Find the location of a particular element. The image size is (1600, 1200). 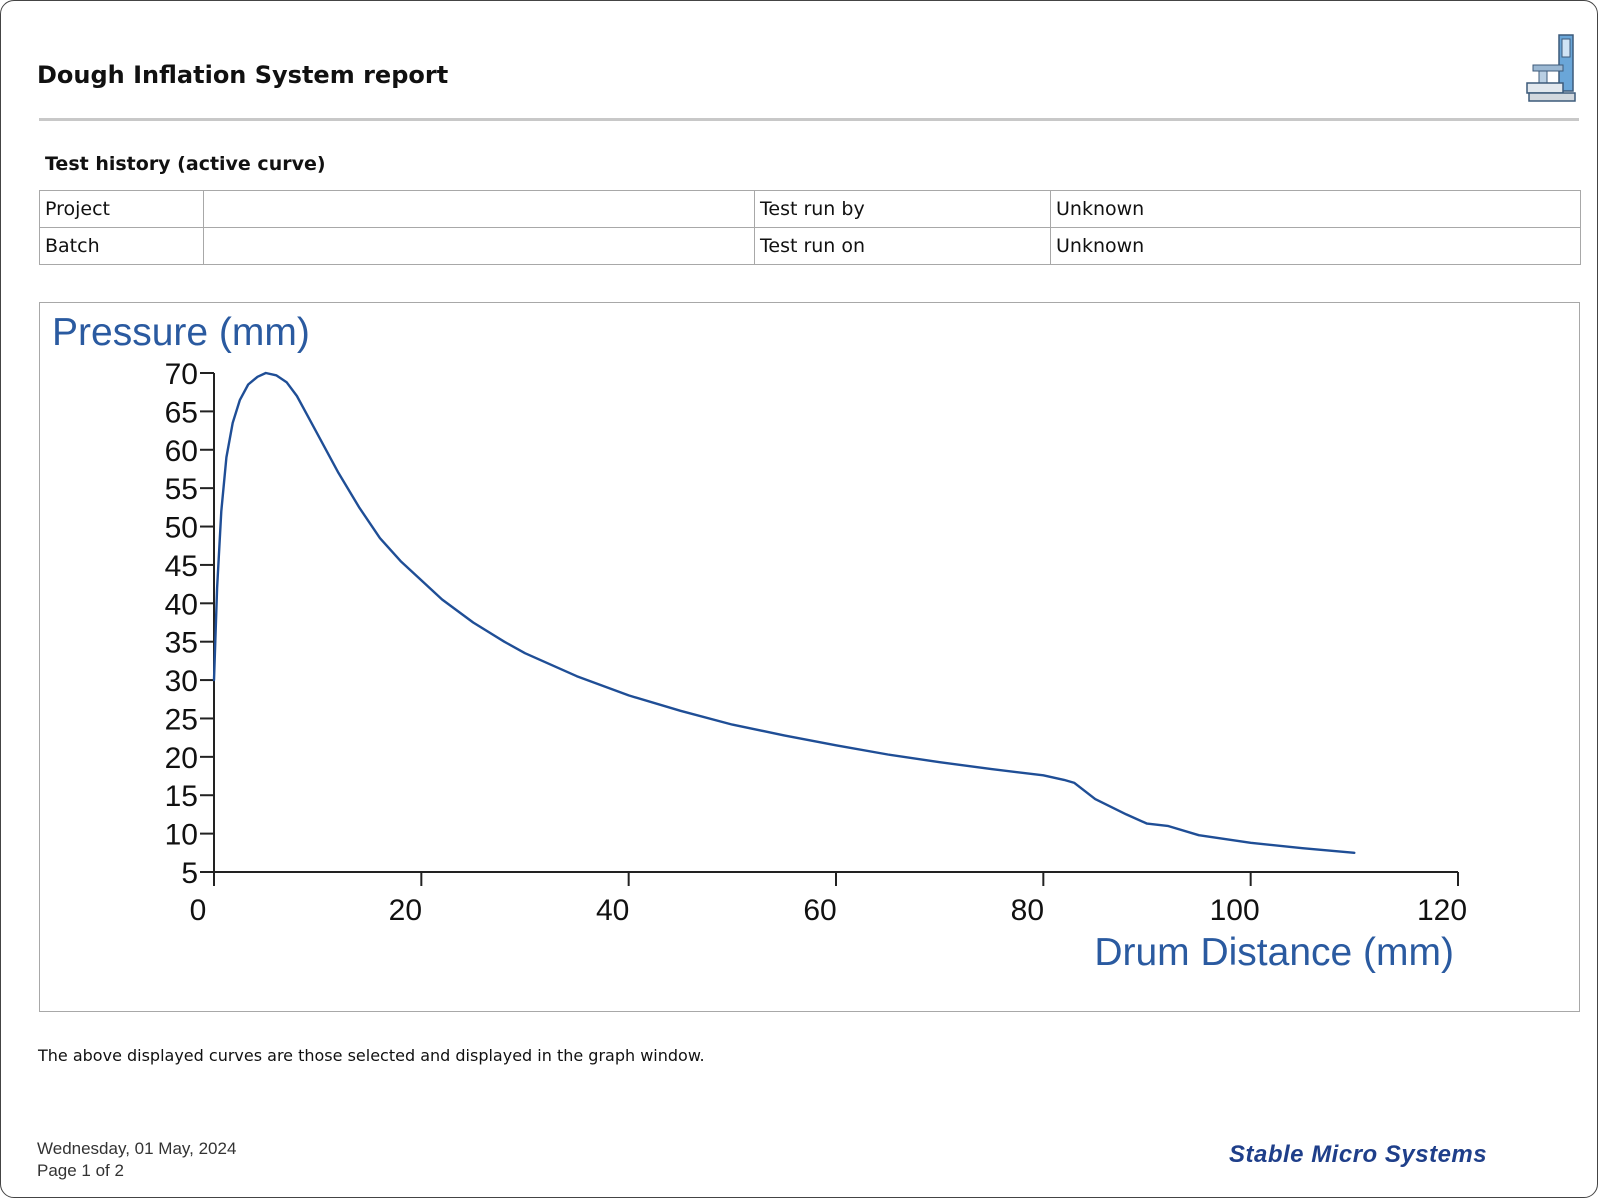

table-row: Batch Test run on Unknown is located at coordinates (810, 246).